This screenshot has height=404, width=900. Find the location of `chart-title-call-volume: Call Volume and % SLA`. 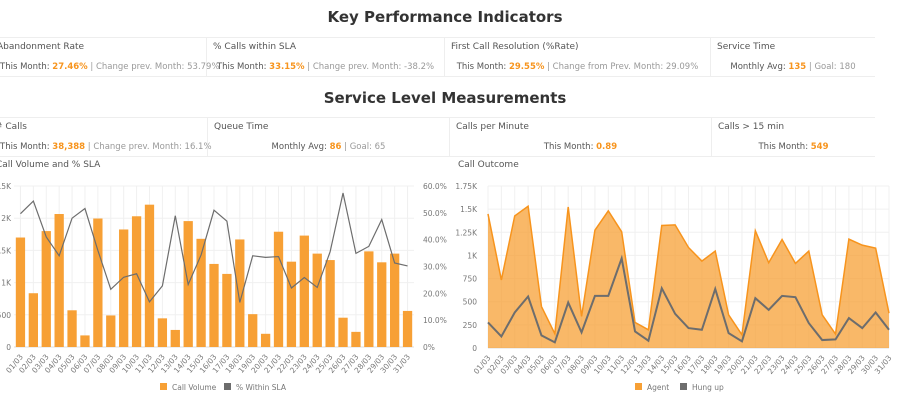

chart-title-call-volume: Call Volume and % SLA is located at coordinates (50, 165).